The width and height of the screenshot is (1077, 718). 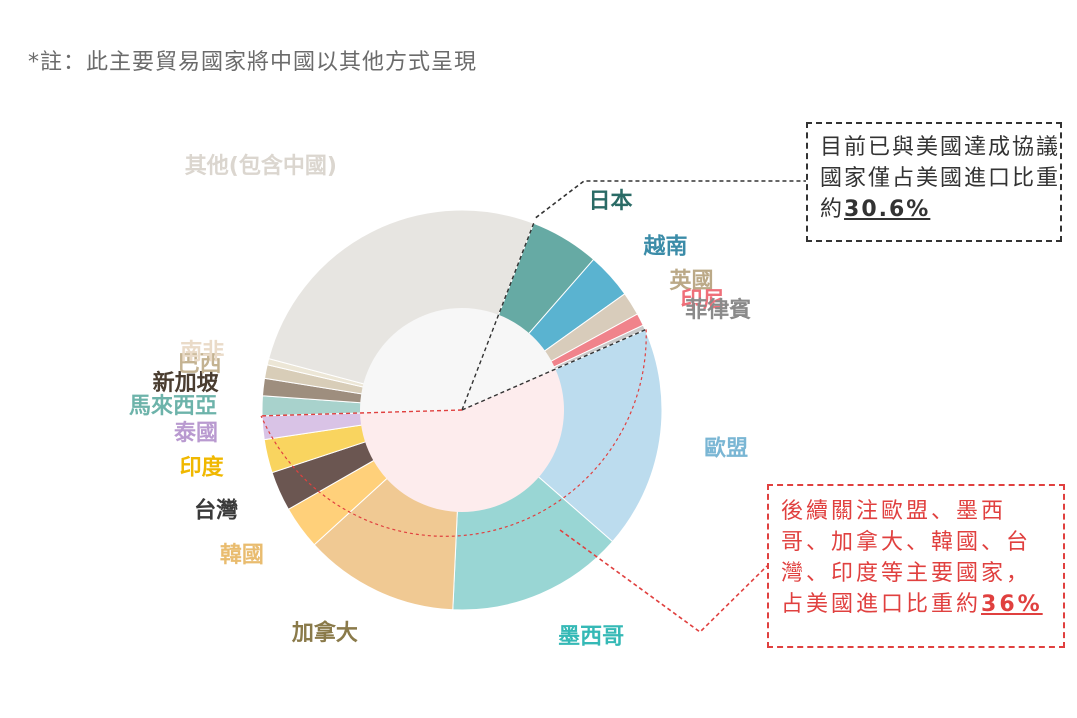 What do you see at coordinates (253, 62) in the screenshot?
I see `footnote: *註：此主要貿易國家將中國以其他方式呈現` at bounding box center [253, 62].